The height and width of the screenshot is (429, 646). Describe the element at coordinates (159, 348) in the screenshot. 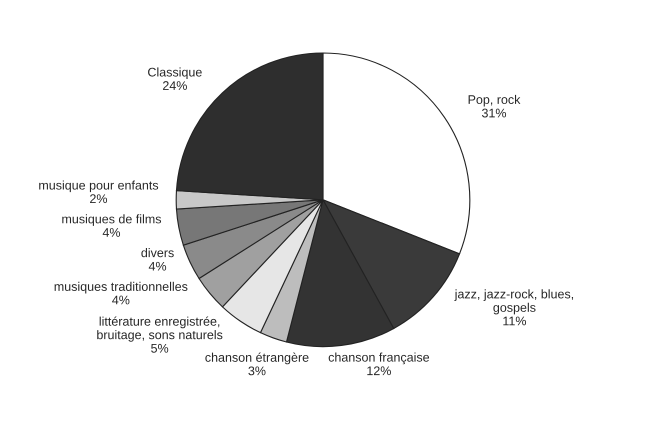

I see `data-label: 5%` at that location.